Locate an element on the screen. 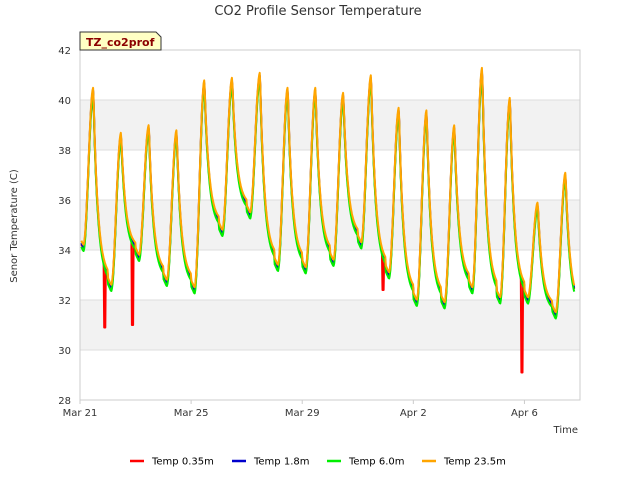 This screenshot has width=640, height=480. x-axis-label: Time is located at coordinates (565, 430).